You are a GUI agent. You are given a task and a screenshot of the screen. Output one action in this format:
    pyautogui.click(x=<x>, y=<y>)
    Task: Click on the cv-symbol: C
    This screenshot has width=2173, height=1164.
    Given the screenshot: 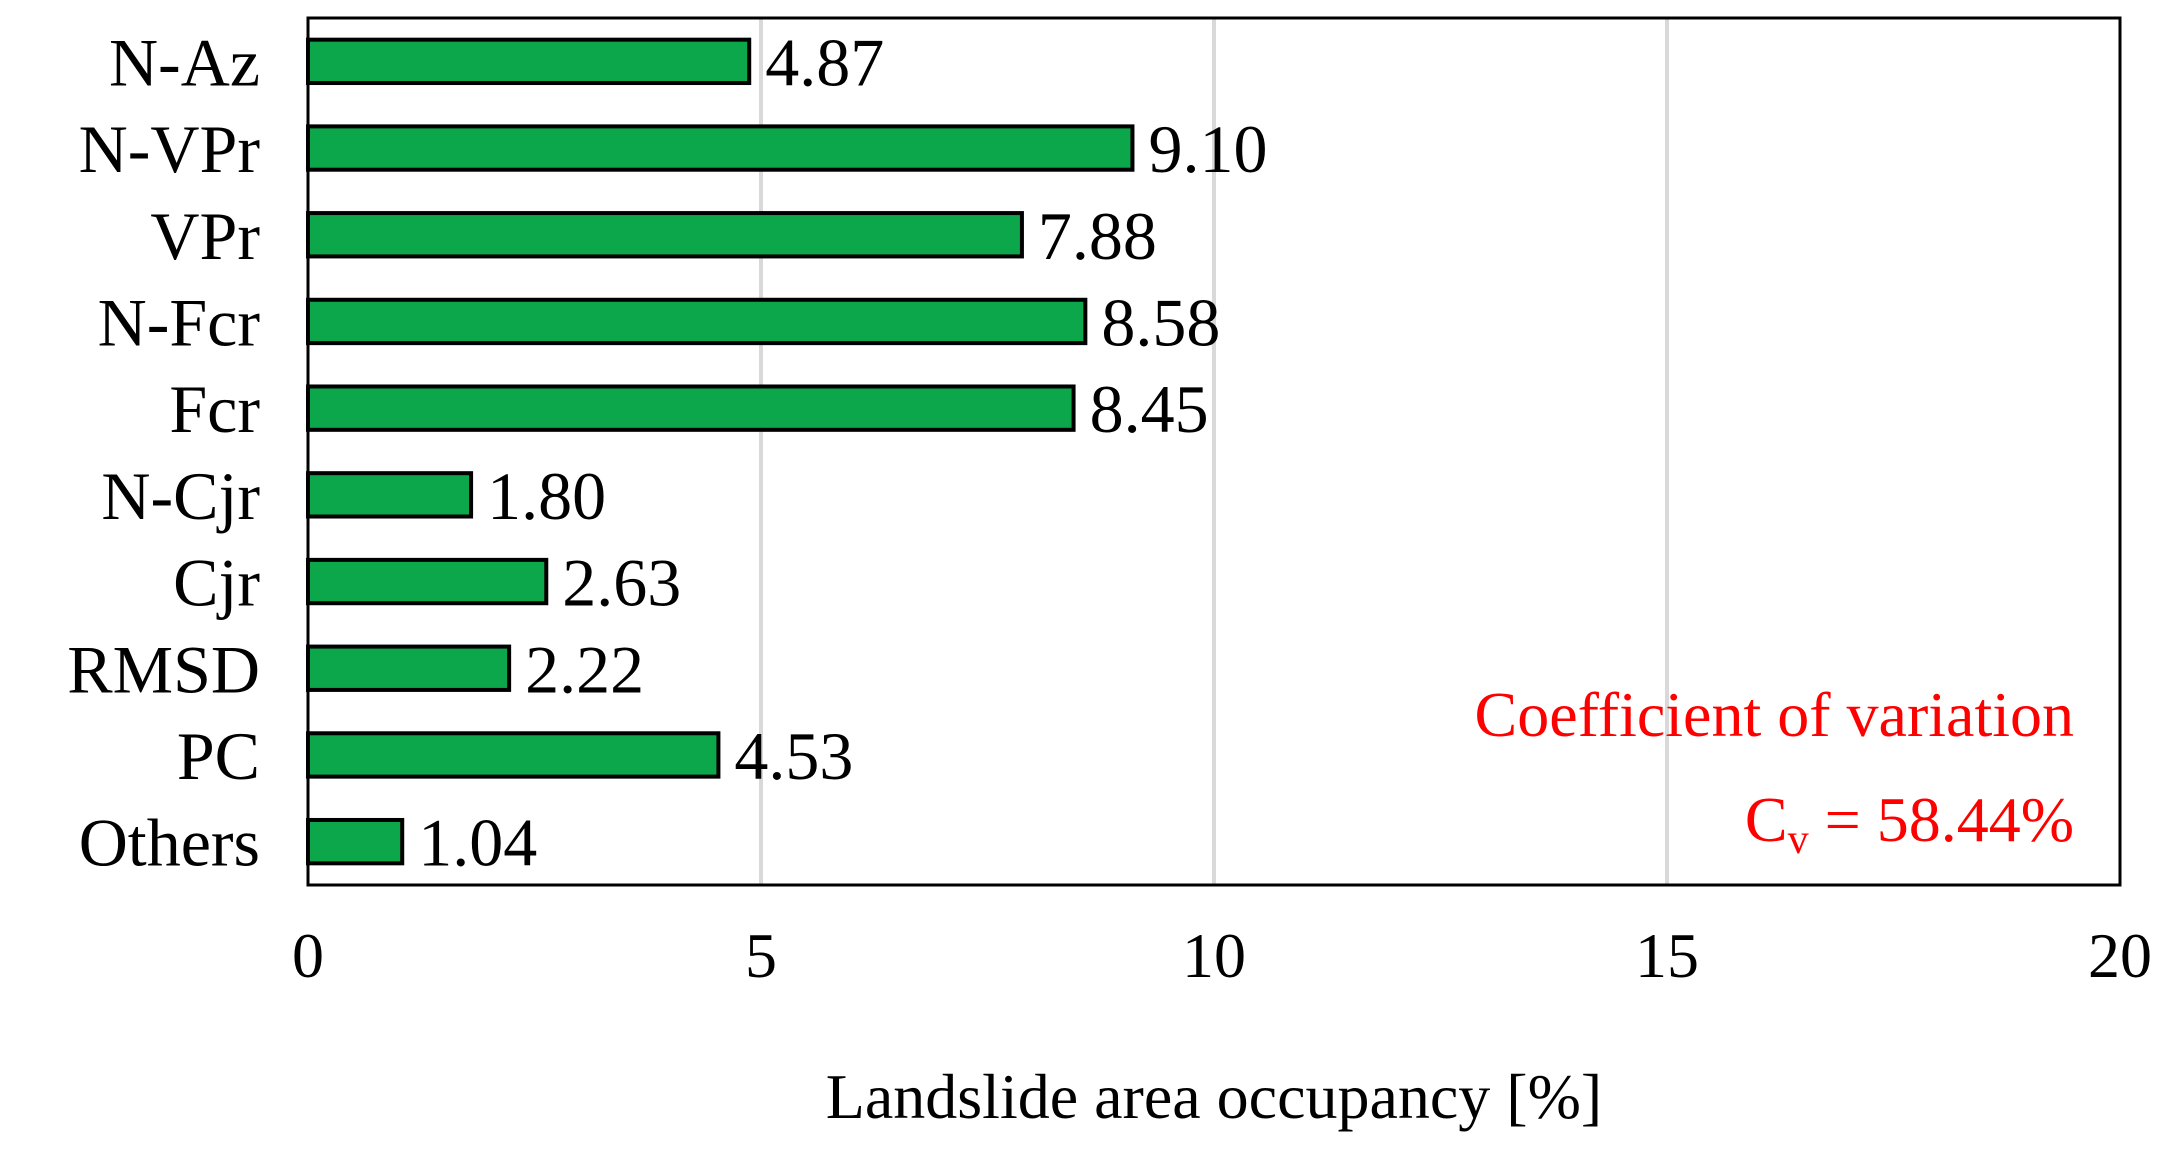 What is the action you would take?
    pyautogui.click(x=1766, y=819)
    